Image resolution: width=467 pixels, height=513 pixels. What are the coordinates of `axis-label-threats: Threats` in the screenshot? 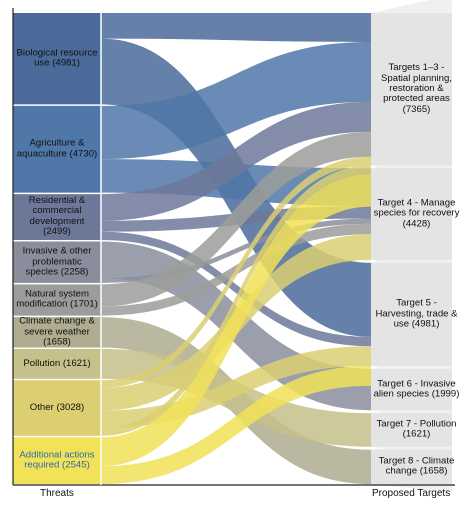 It's located at (57, 493).